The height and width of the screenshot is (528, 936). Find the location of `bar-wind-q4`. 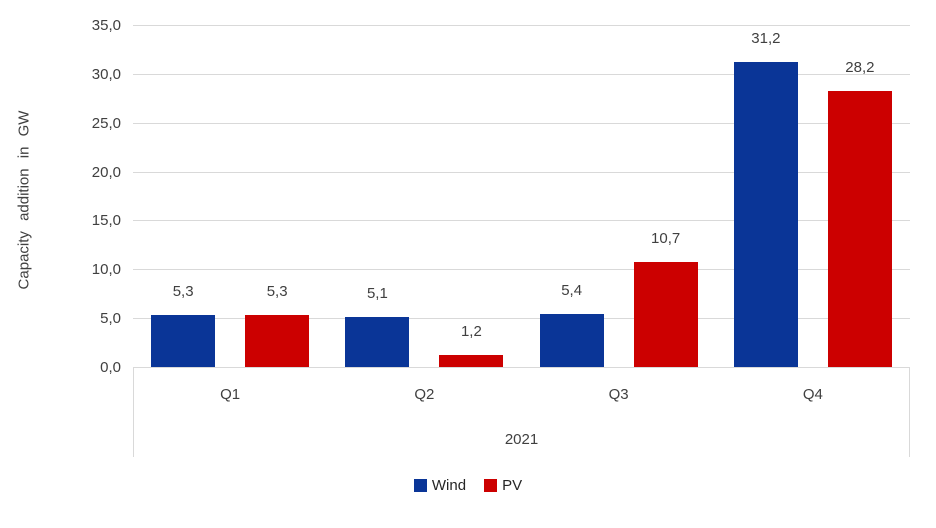

bar-wind-q4 is located at coordinates (765, 214).